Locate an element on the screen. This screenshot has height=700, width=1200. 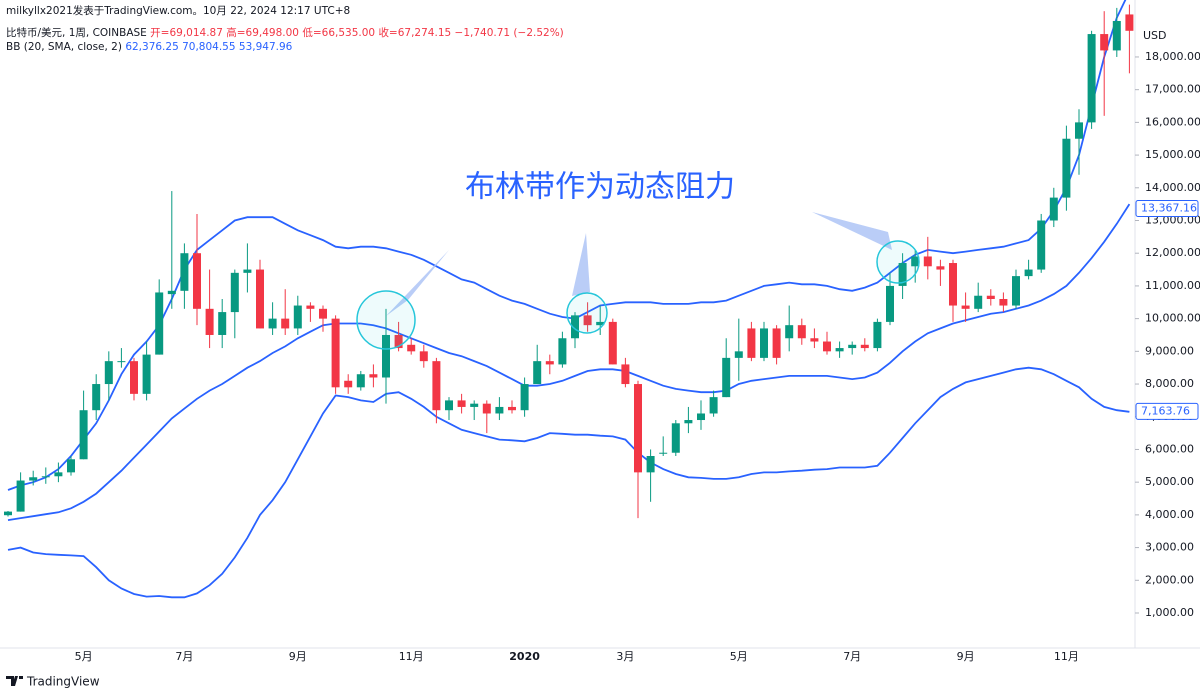
indicator-value: 70,804.55 is located at coordinates (208, 47).